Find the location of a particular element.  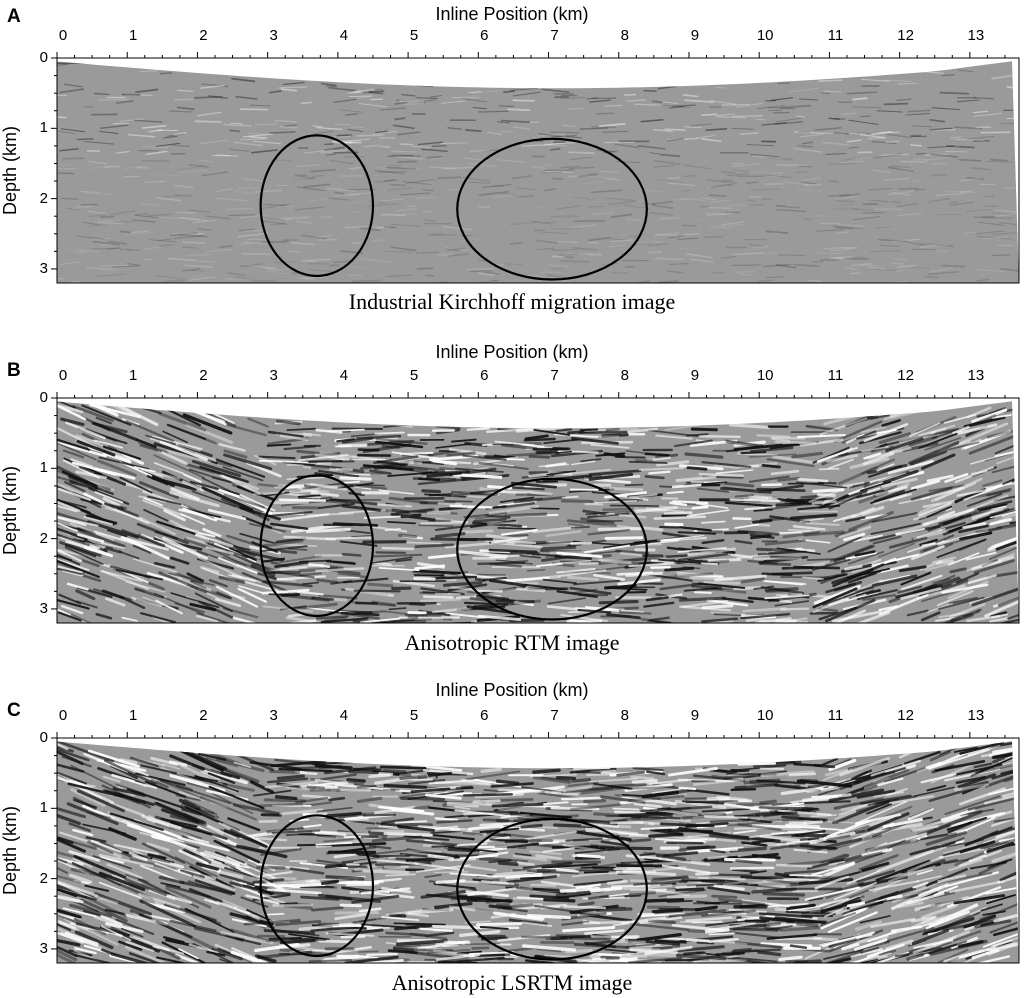

x-tick-label: 12 is located at coordinates (905, 375).